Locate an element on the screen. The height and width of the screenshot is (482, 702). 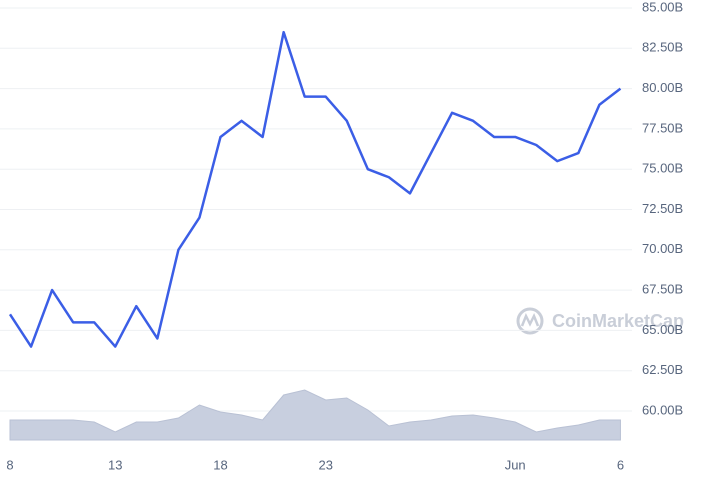
volume-area is located at coordinates (315, 415).